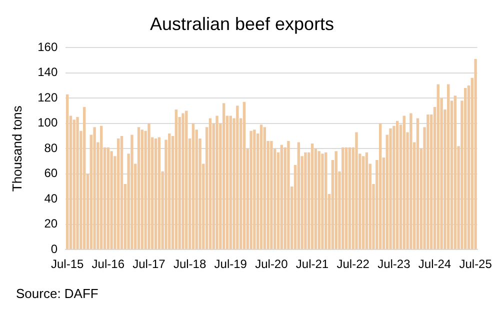 This screenshot has height=320, width=500. I want to click on y-tick-label: 0, so click(54, 249).